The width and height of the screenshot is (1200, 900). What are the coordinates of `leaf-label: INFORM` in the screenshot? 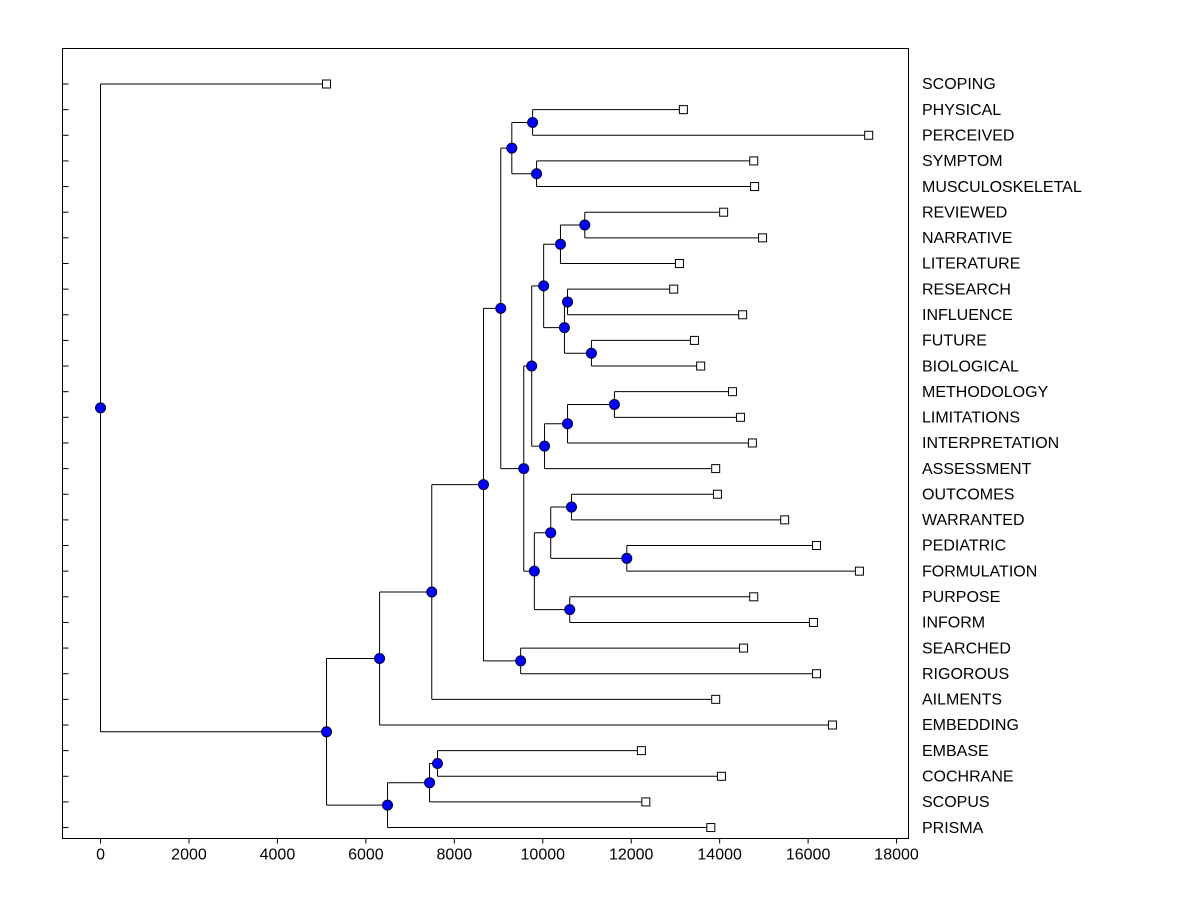 It's located at (953, 623).